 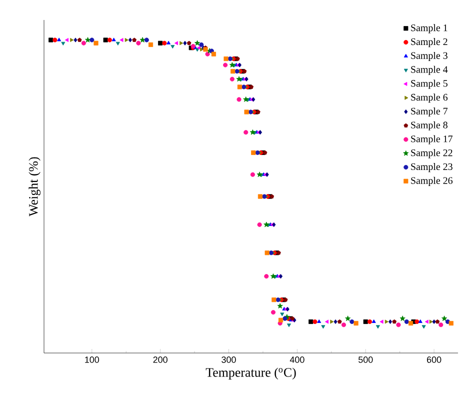 What do you see at coordinates (429, 125) in the screenshot?
I see `legend-label: Sample 8` at bounding box center [429, 125].